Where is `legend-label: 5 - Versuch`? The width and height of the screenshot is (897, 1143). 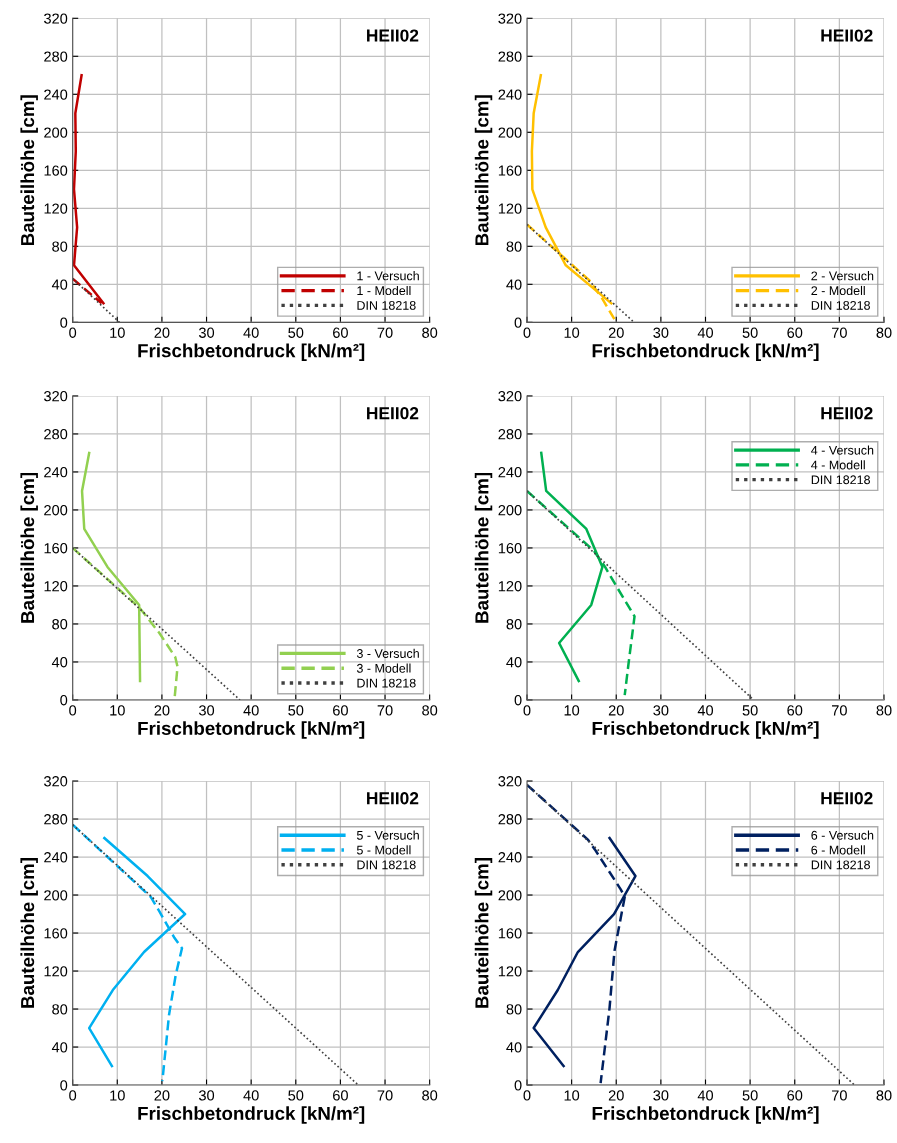
legend-label: 5 - Versuch is located at coordinates (387, 835).